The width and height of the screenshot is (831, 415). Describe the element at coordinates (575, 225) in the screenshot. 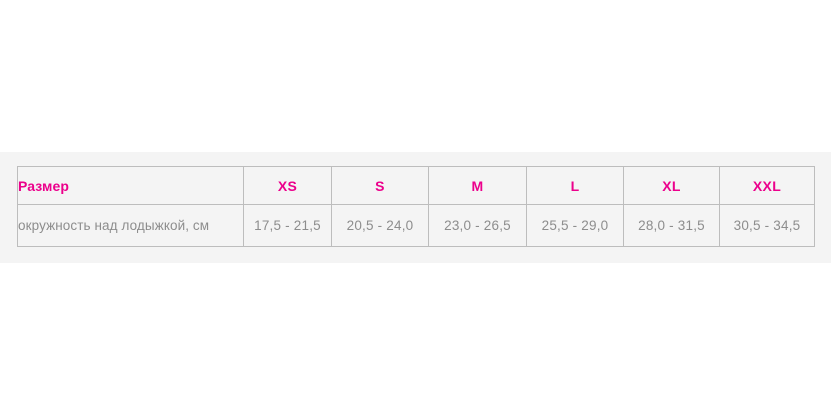

I see `value-cell-l: 25,5 - 29,0` at that location.